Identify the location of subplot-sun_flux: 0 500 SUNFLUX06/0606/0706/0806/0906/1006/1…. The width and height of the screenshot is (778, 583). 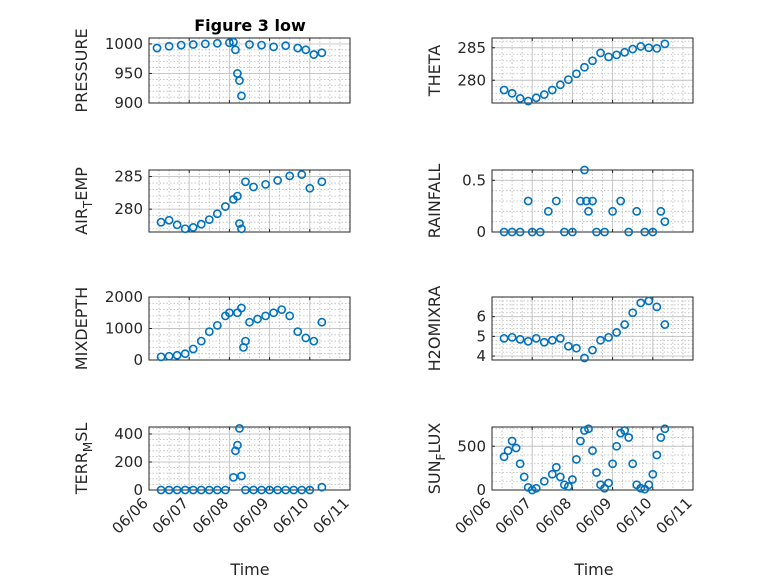
(560, 480).